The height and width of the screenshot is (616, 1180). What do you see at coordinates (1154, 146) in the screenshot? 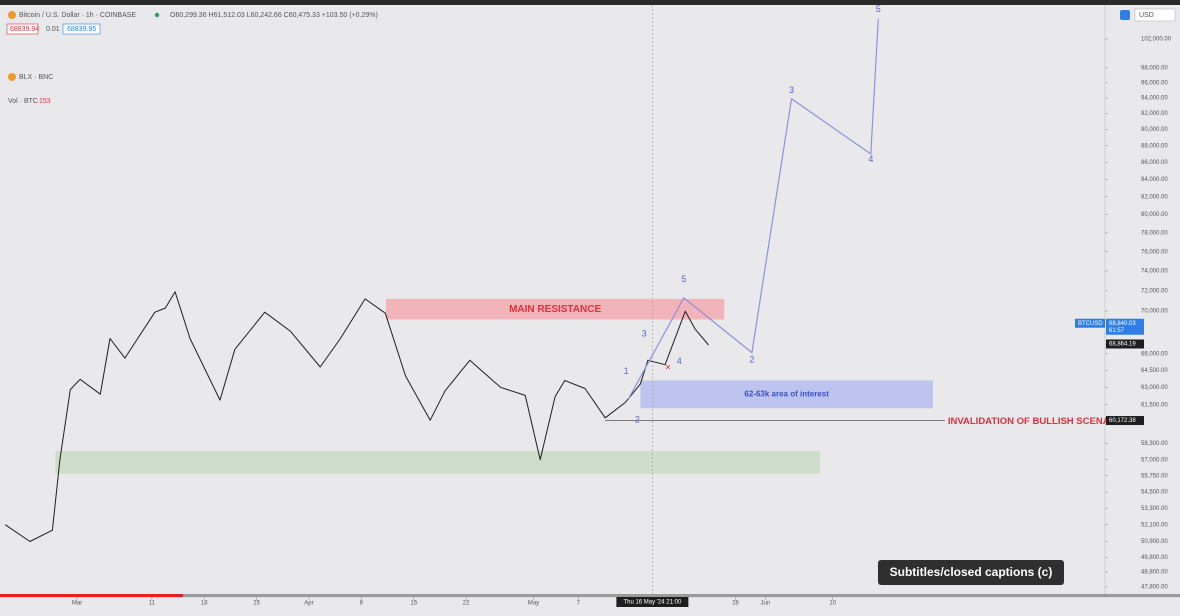
I see `y-tick-label: 88,000.00` at bounding box center [1154, 146].